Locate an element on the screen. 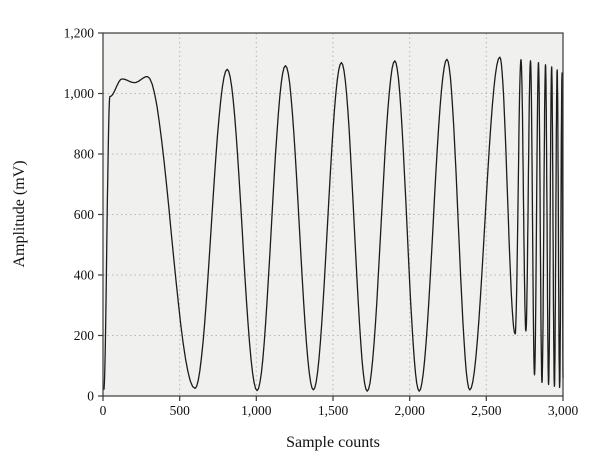  y-axis-label: Amplitude (mV) is located at coordinates (19, 214).